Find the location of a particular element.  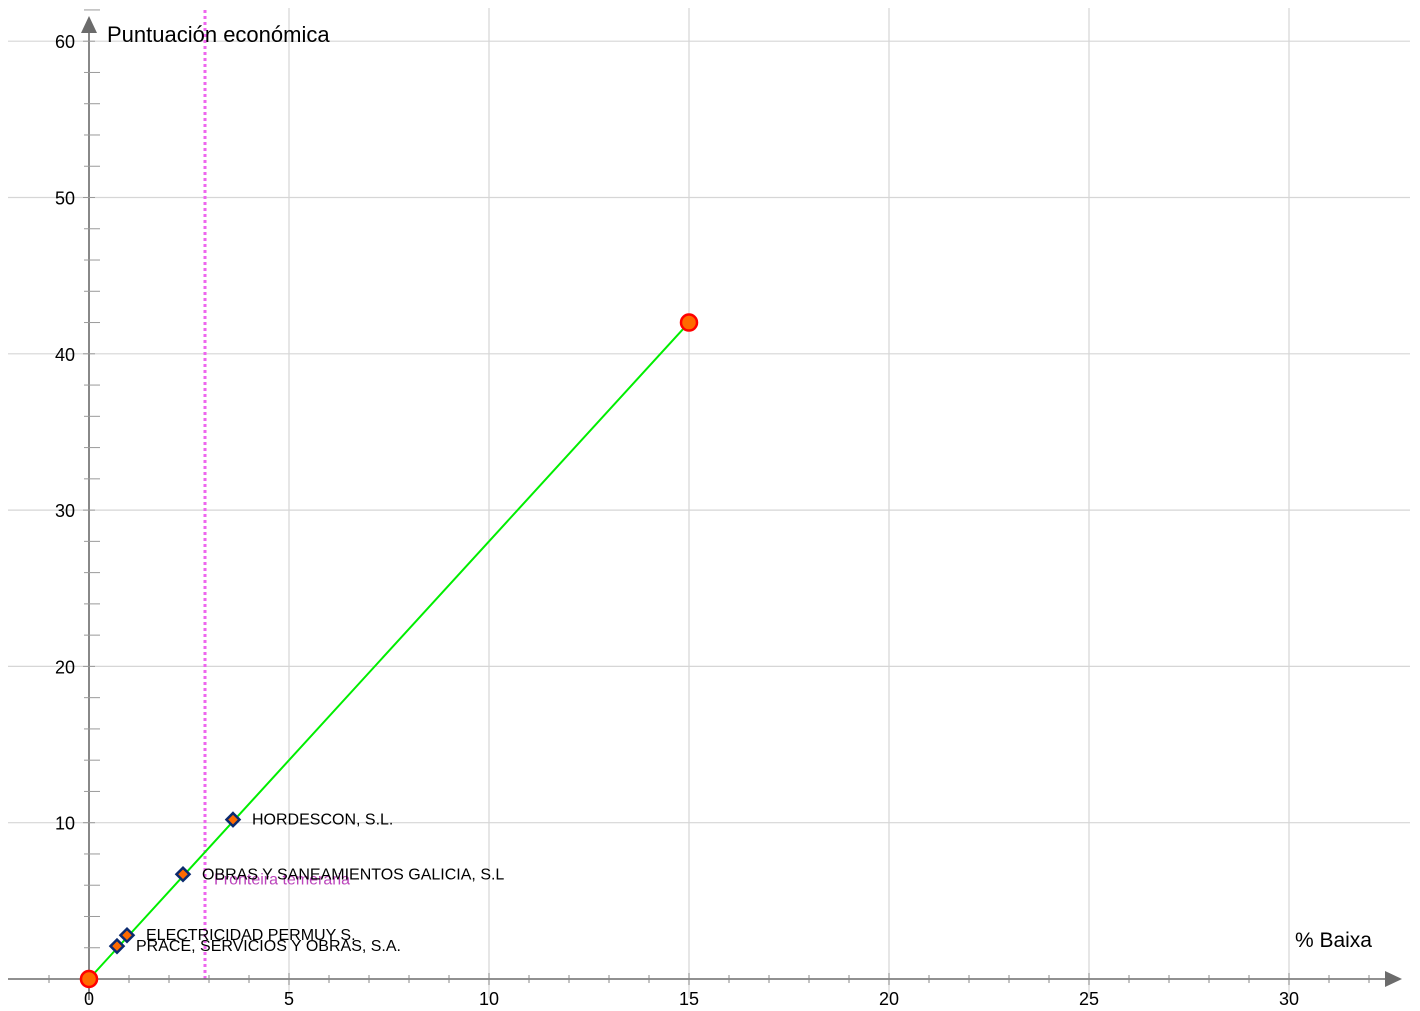

data-label: OBRAS Y SANEAMIENTOS GALICIA, S.L is located at coordinates (353, 874).